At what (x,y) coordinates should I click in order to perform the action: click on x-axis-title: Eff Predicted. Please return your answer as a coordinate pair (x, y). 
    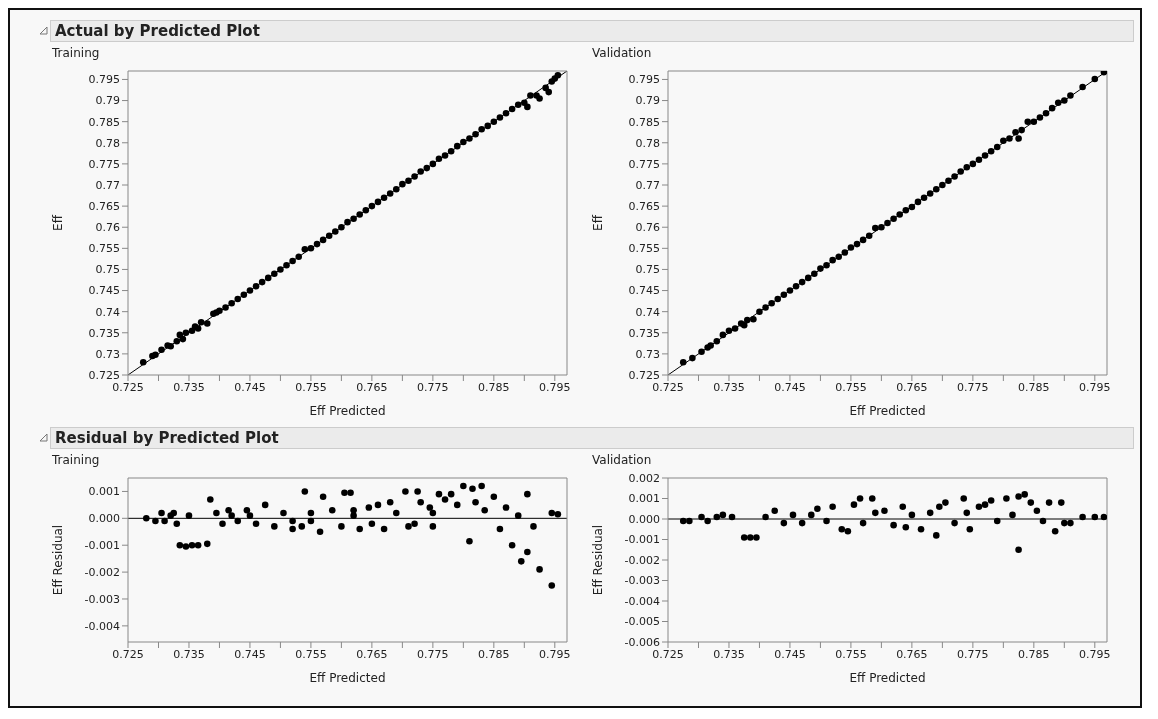
    Looking at the image, I should click on (887, 411).